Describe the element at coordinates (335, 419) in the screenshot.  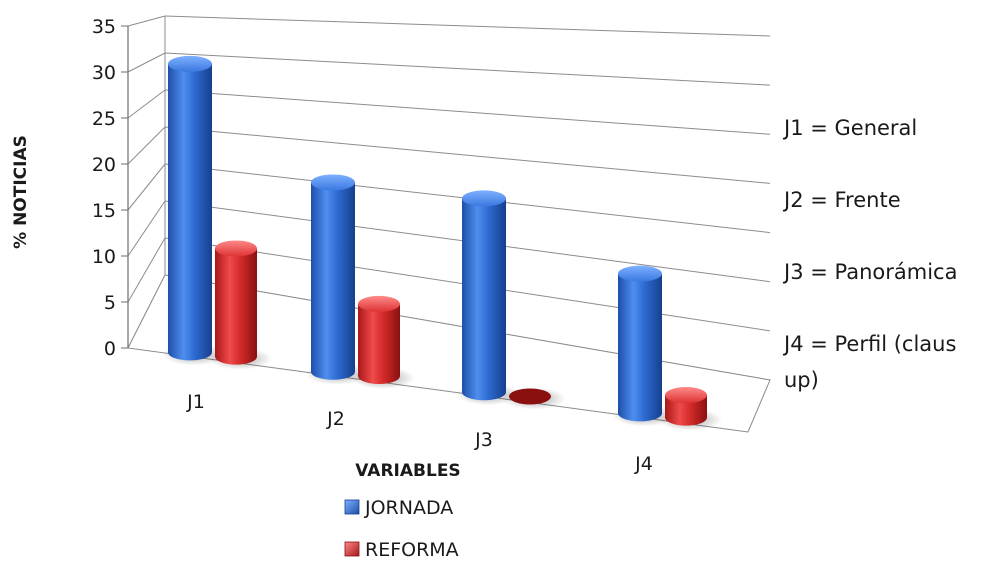
I see `x-tick-label-J2: J2` at that location.